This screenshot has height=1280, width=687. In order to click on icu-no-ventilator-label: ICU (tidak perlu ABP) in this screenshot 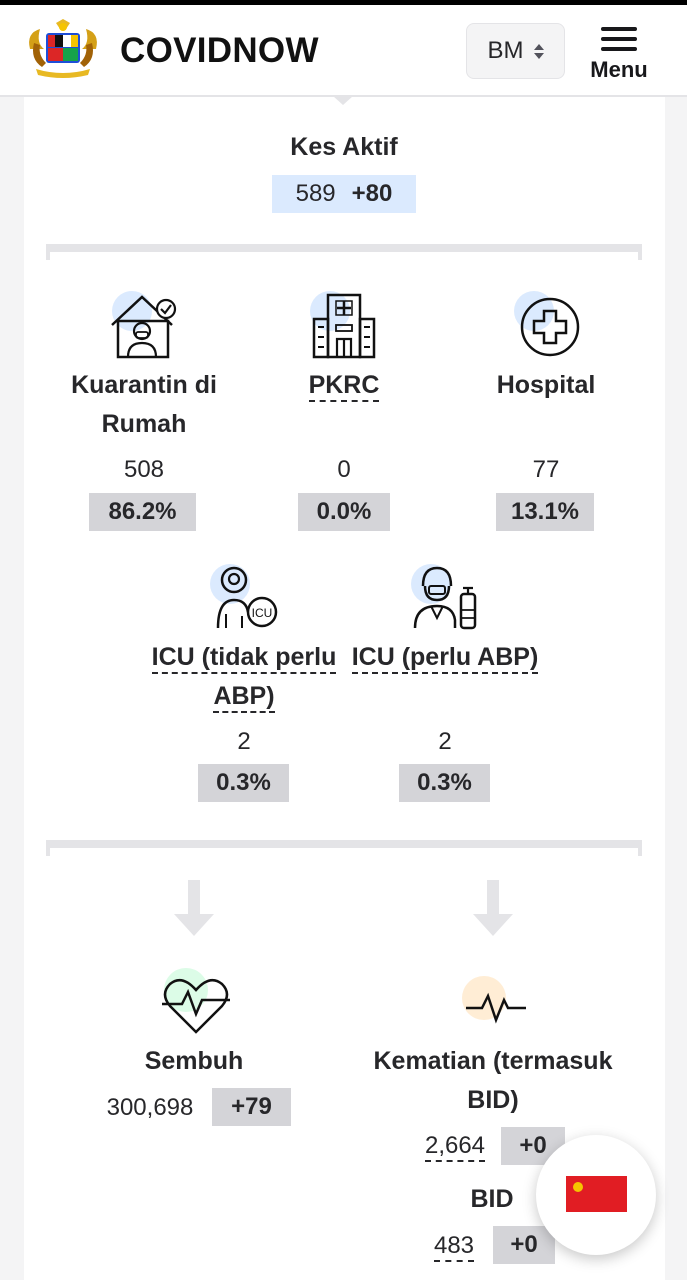, I will do `click(244, 677)`.